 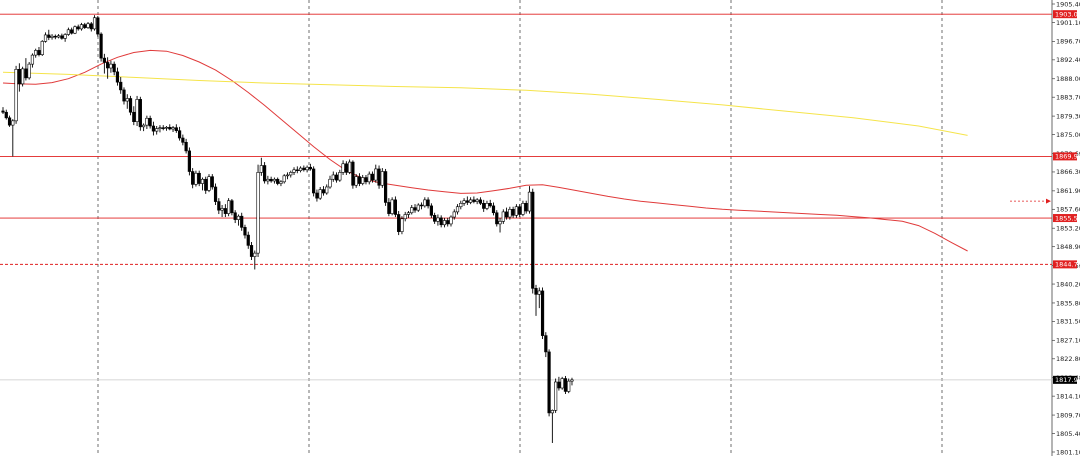 I want to click on tick-label: 1853.20, so click(x=1068, y=229).